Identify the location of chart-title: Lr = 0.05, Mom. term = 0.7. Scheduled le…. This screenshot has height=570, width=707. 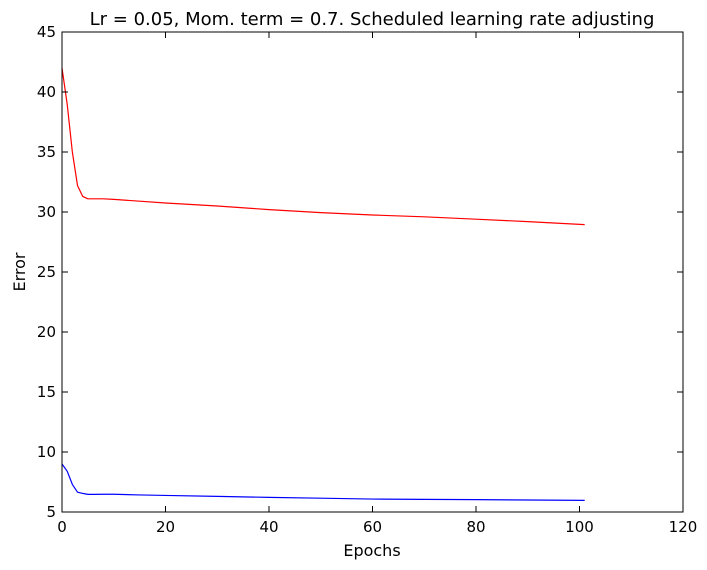
(372, 19).